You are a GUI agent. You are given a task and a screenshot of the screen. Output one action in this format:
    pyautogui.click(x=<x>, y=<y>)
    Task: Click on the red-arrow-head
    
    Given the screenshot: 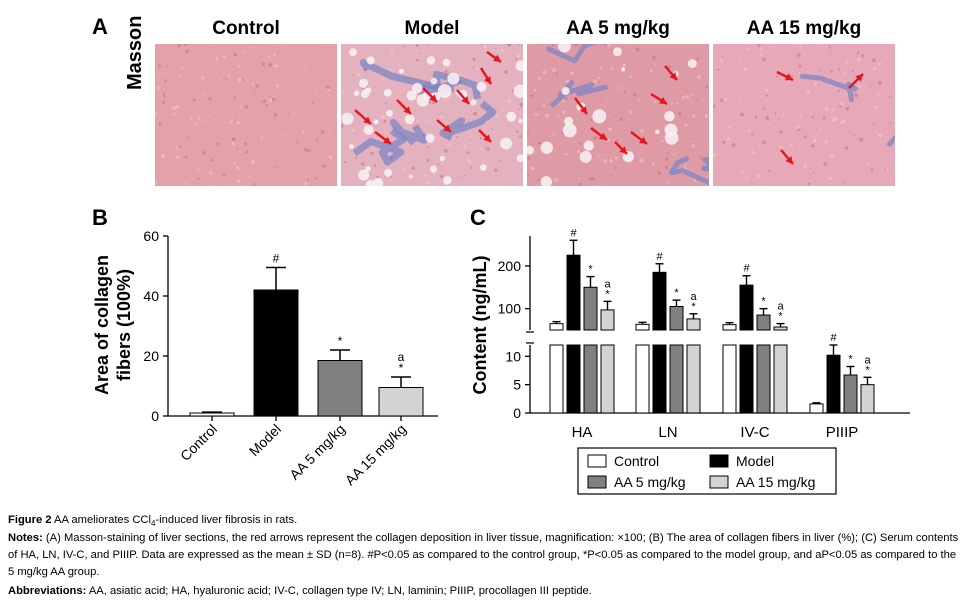 What is the action you would take?
    pyautogui.click(x=583, y=110)
    